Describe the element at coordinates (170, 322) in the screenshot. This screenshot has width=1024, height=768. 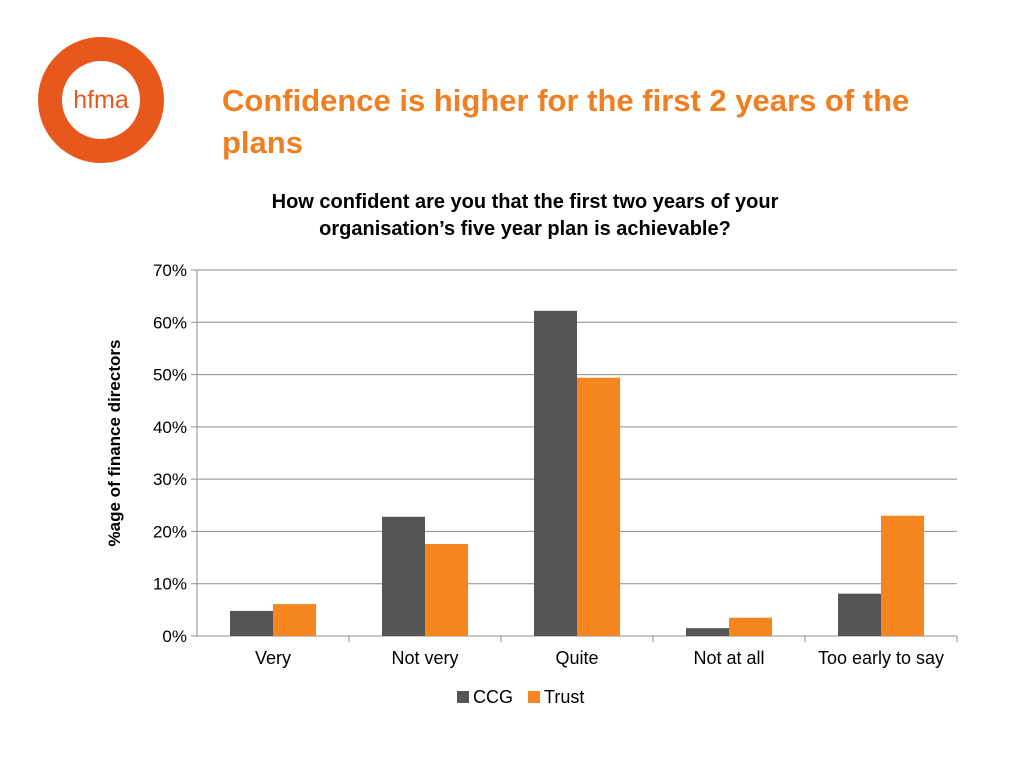
I see `y-tick-label: 60%` at that location.